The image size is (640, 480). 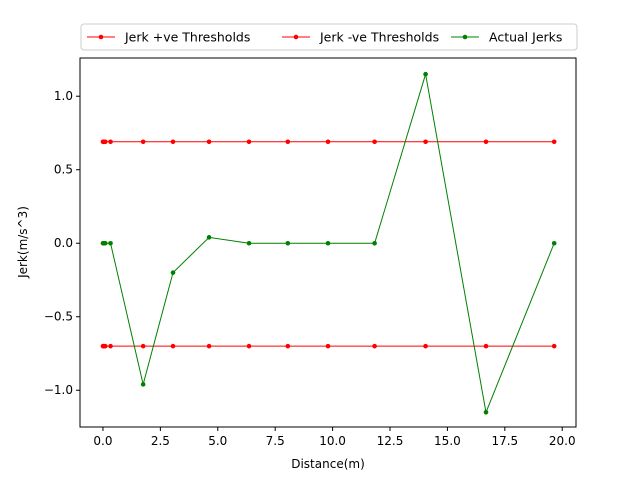 I want to click on x-tick-label: 0.0, so click(x=102, y=441).